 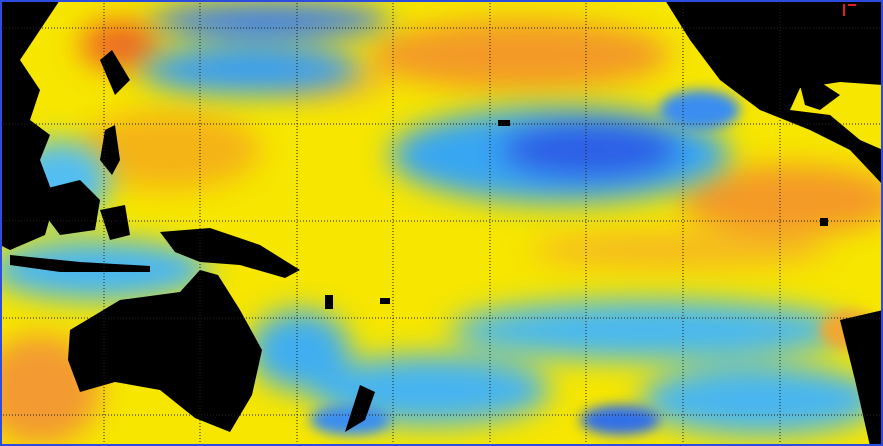 I want to click on asia, so click(x=30, y=126).